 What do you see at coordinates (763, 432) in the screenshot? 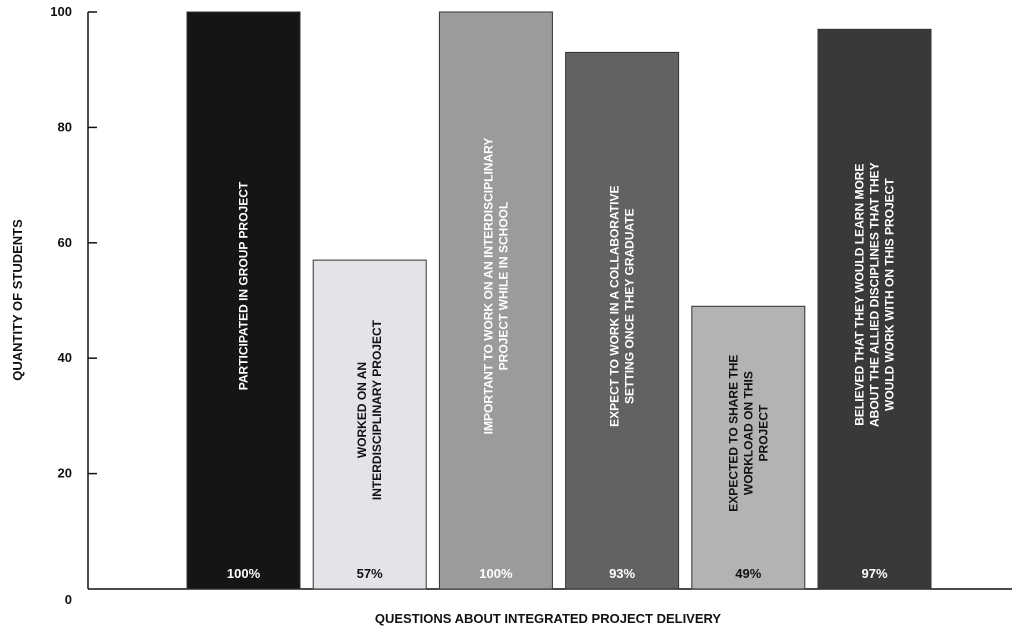
I see `bar-category-line: PROJECT` at bounding box center [763, 432].